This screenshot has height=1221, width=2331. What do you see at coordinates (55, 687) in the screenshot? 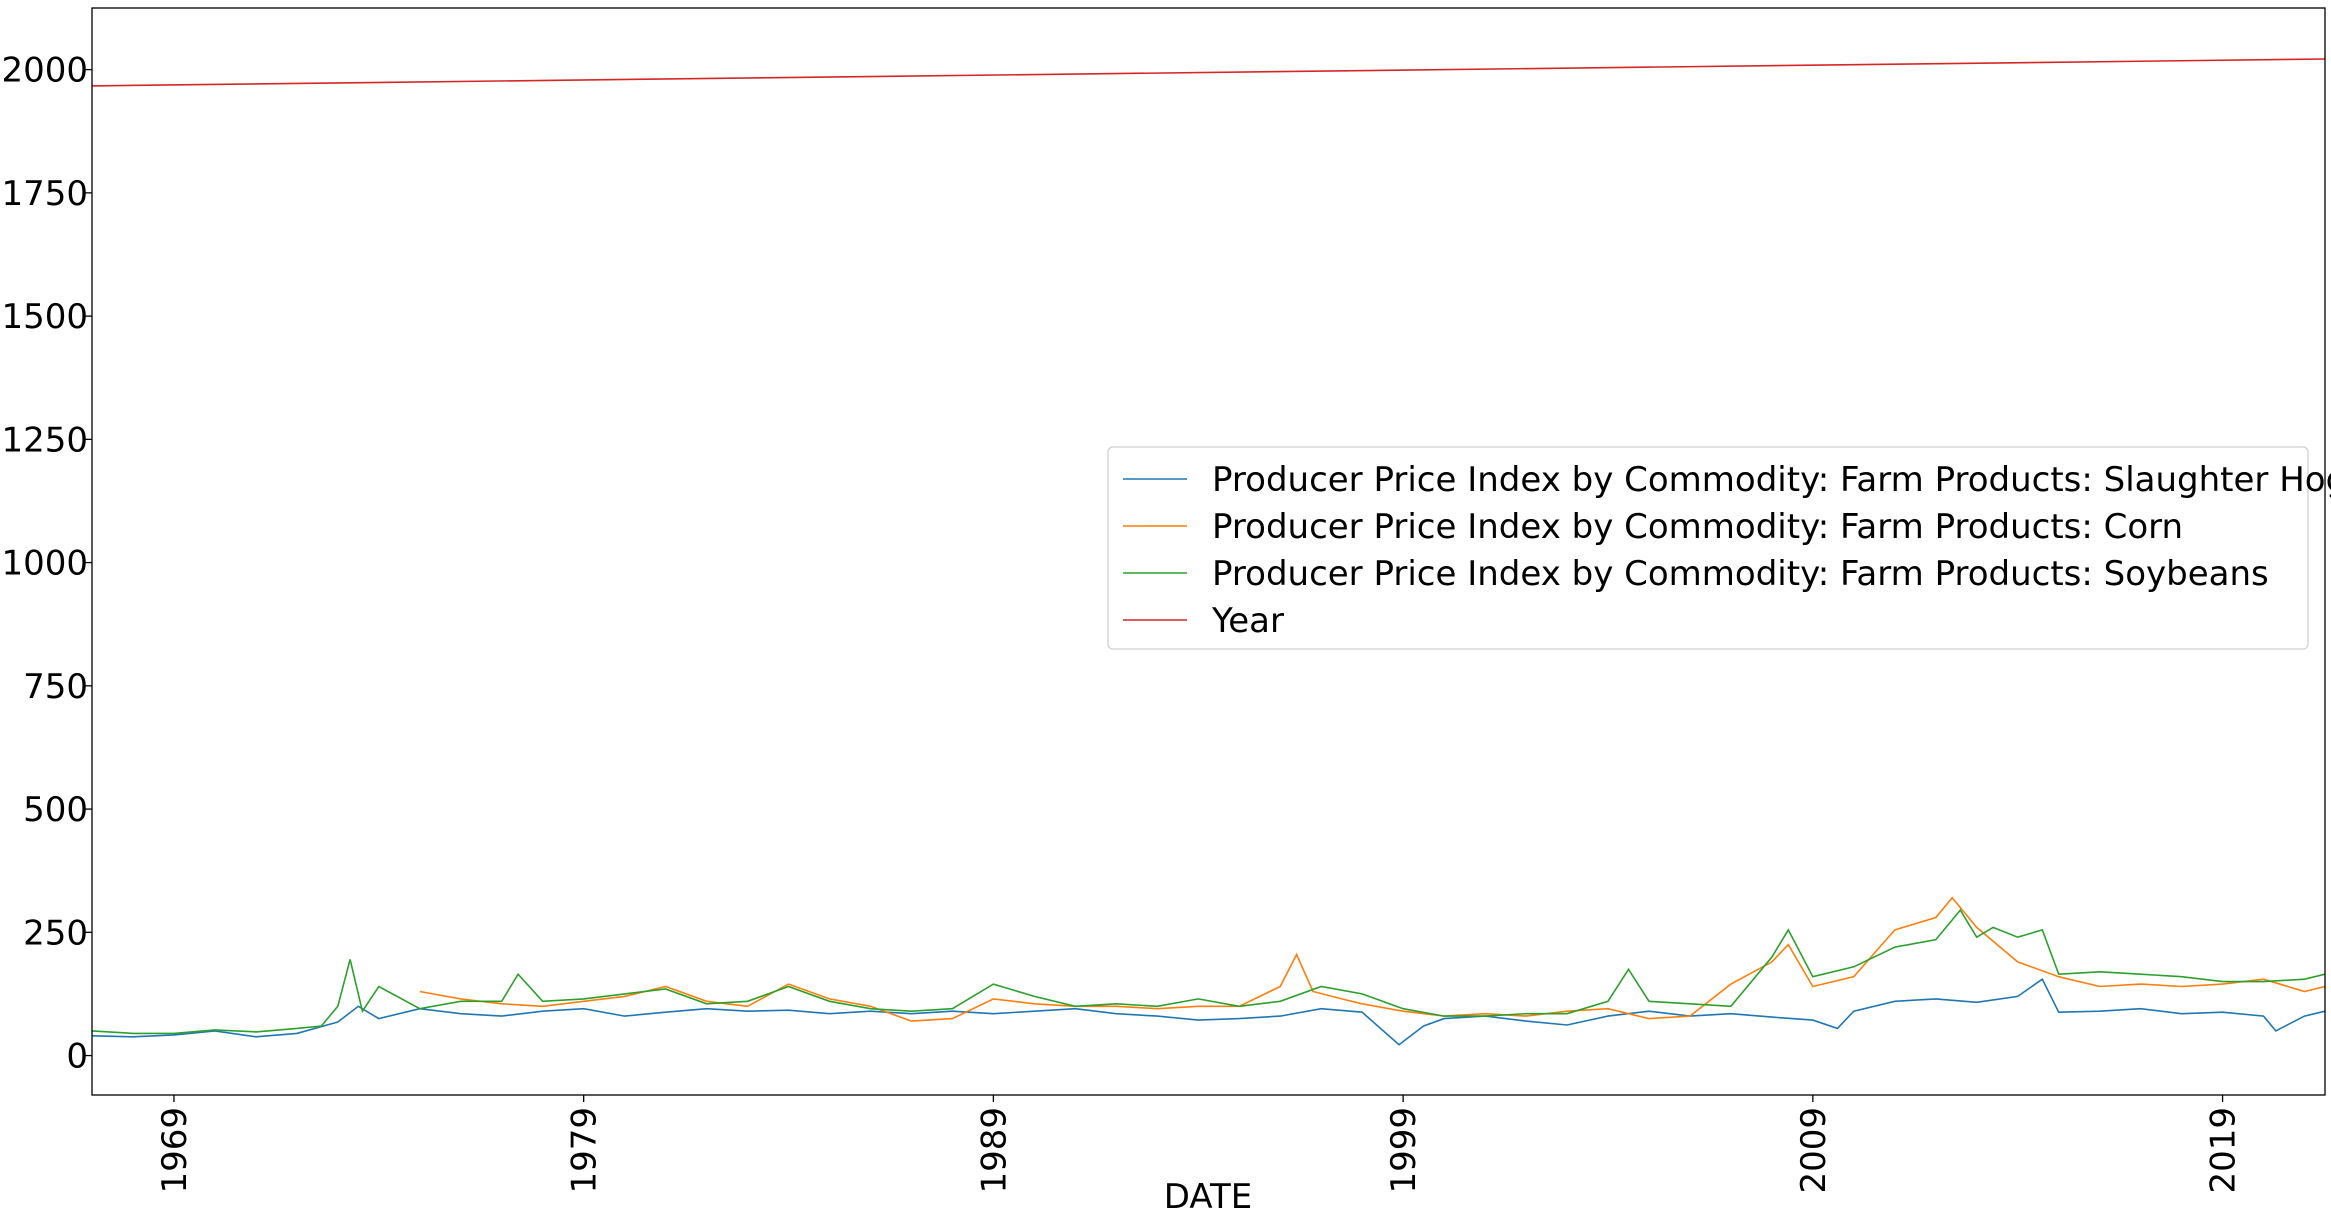
I see `y-tick-label-3: 750` at bounding box center [55, 687].